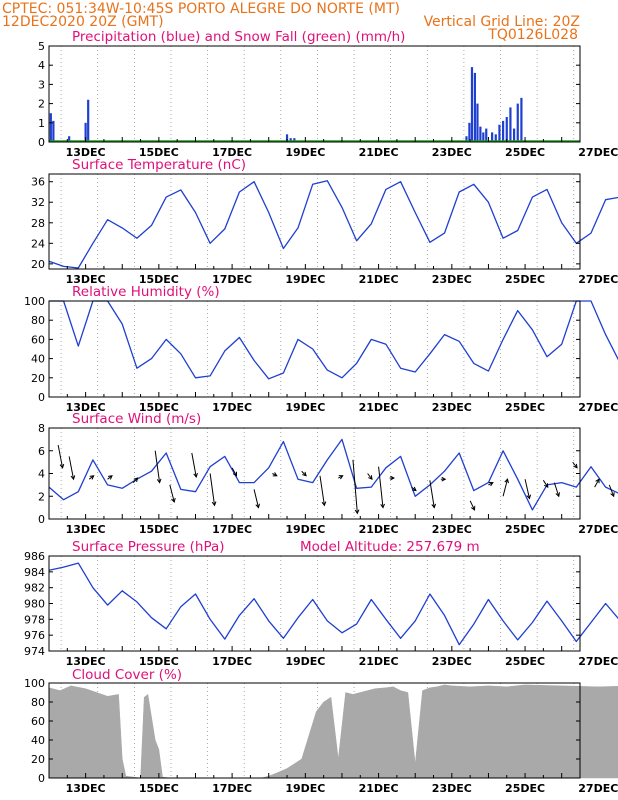 The width and height of the screenshot is (618, 800). Describe the element at coordinates (83, 22) in the screenshot. I see `header-datetime: 12DEC2020 20Z (GMT)` at that location.